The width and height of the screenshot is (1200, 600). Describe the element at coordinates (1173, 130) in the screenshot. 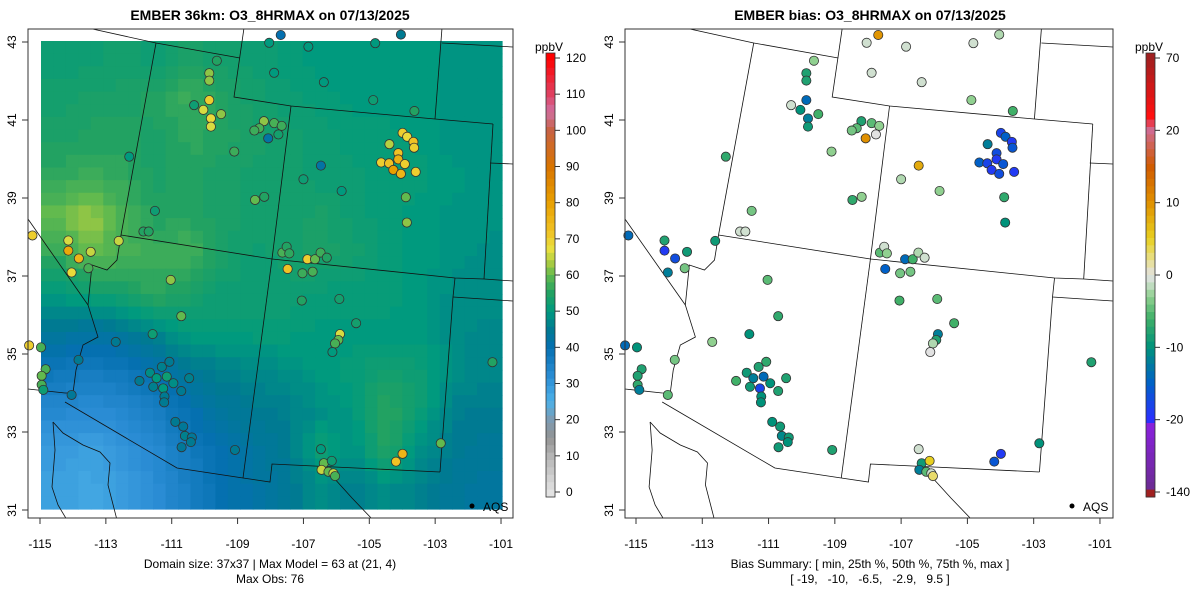

I see `colorbar-tick-label: 20` at that location.